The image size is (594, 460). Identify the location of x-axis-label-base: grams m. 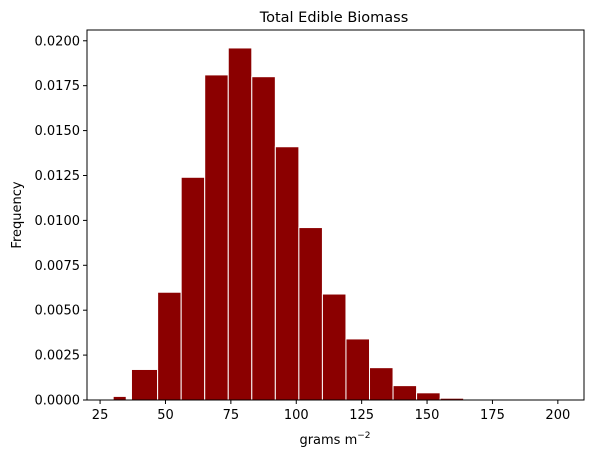
(328, 440).